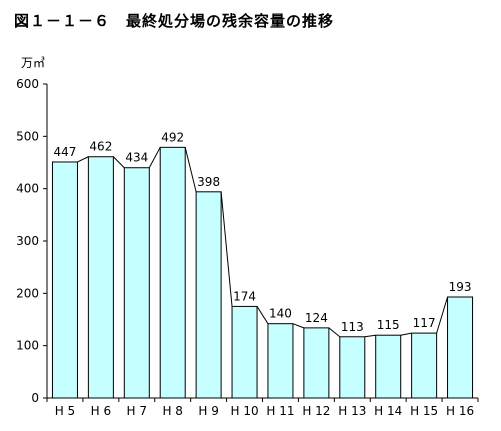 This screenshot has width=501, height=431. Describe the element at coordinates (316, 411) in the screenshot. I see `x-category-label: H 12` at that location.